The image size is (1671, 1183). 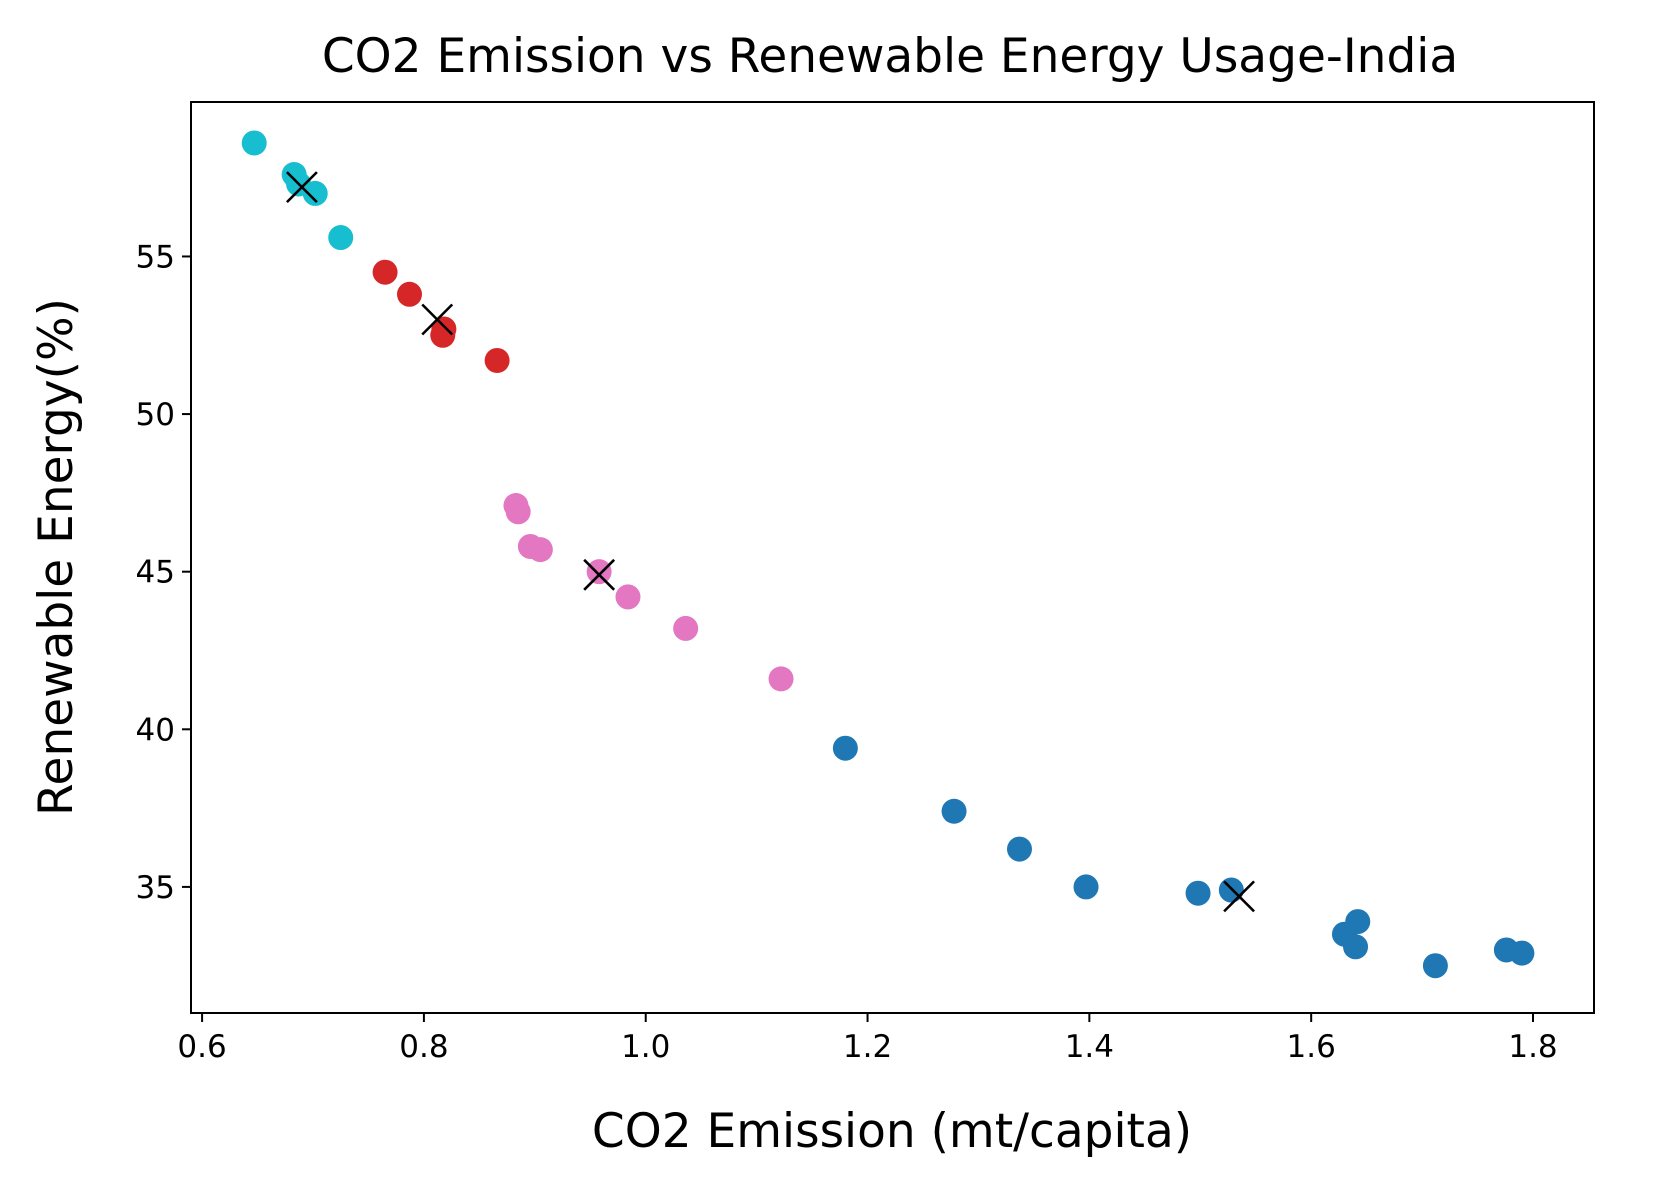 What do you see at coordinates (201, 1047) in the screenshot?
I see `x-tick-label: 0.6` at bounding box center [201, 1047].